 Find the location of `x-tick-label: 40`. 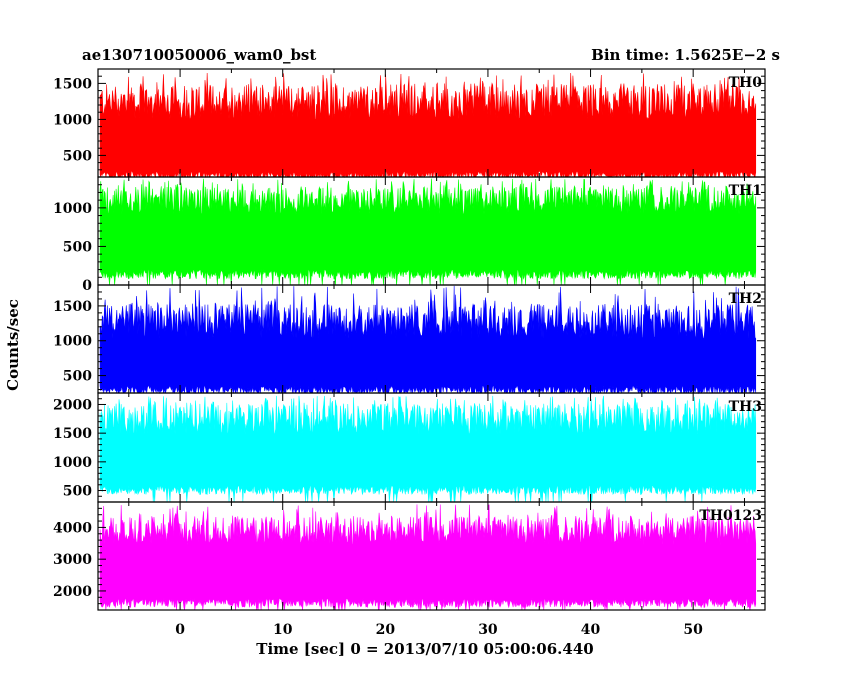

x-tick-label: 40 is located at coordinates (591, 630).